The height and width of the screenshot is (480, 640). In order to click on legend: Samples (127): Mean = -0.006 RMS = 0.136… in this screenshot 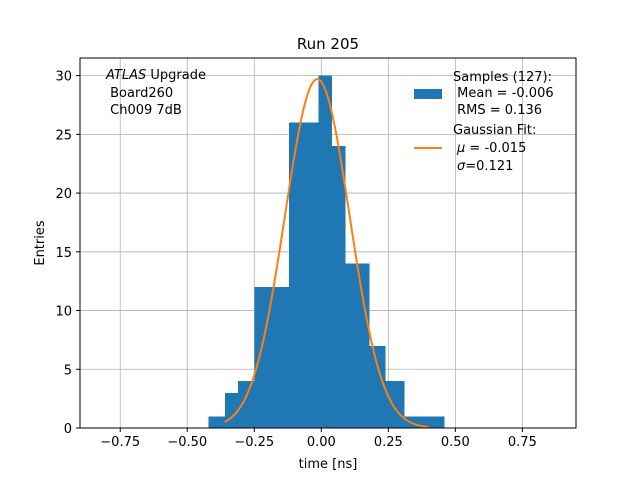, I will do `click(484, 122)`.